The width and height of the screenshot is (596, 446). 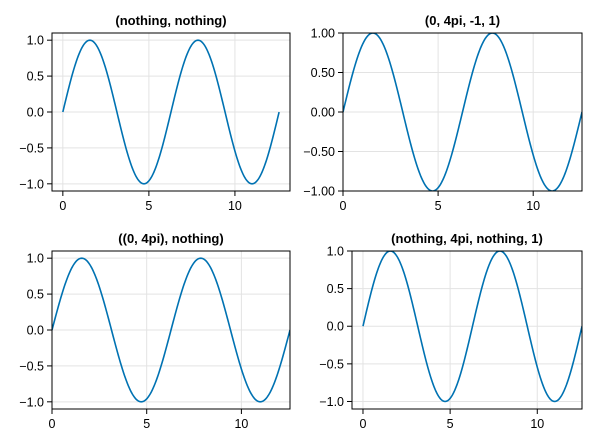 I want to click on plot-title: (nothing, nothing), so click(x=170, y=20).